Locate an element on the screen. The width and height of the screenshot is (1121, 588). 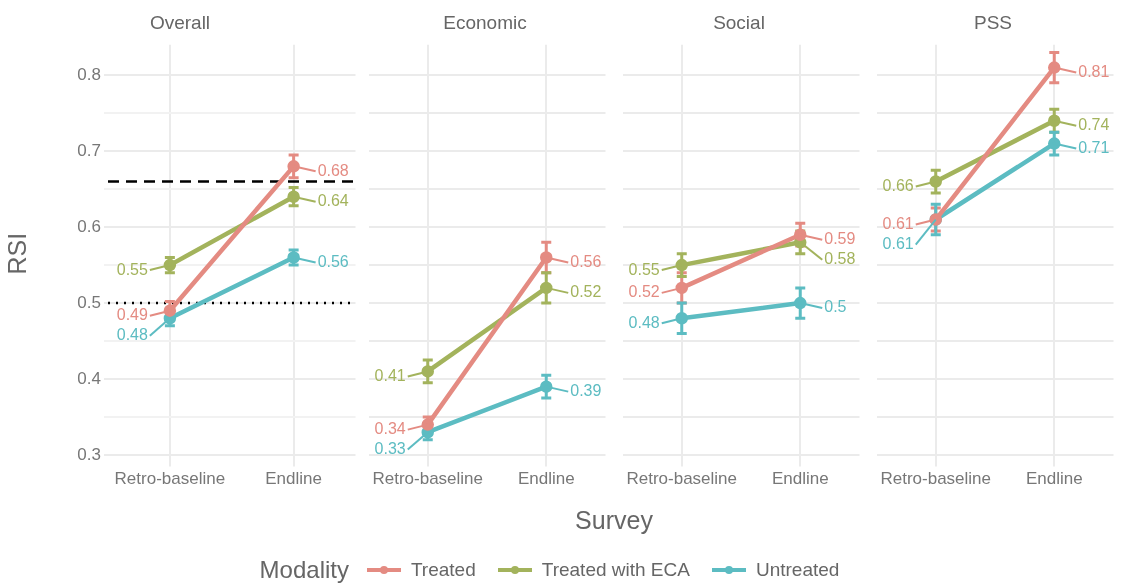
data-label: 0.74 is located at coordinates (1094, 125).